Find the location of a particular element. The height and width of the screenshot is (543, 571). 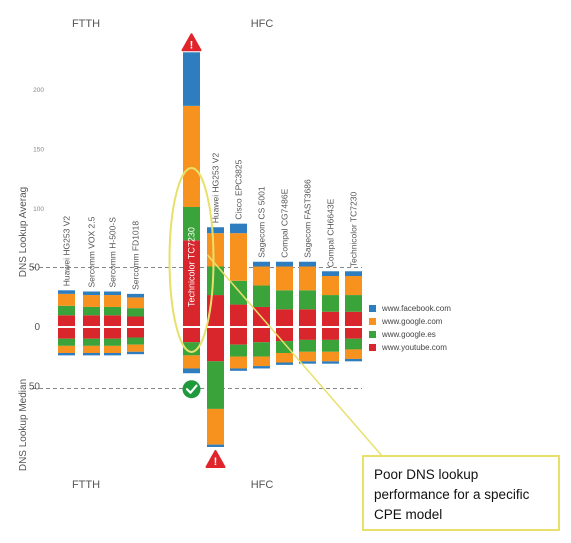

category-label: Sagecom FAST3686 is located at coordinates (308, 218).